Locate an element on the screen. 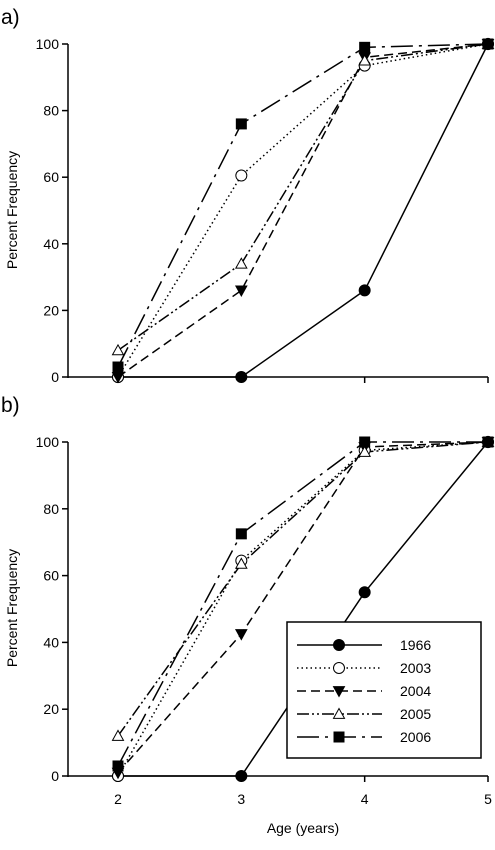  panel-a-y-axis-label: Percent Frequency is located at coordinates (12, 210).